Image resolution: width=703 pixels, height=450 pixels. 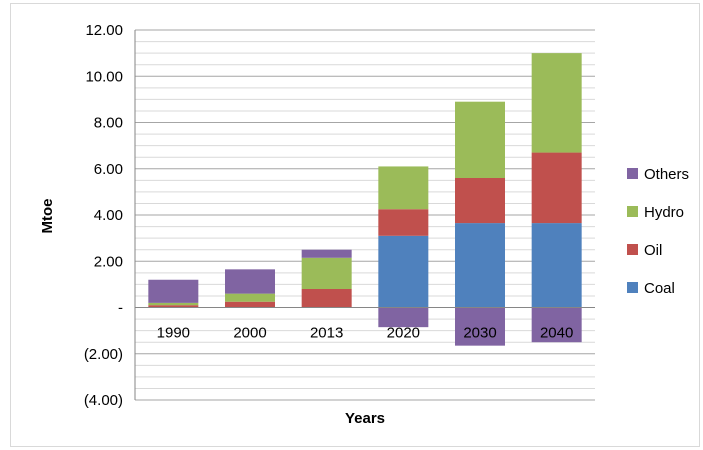 What do you see at coordinates (403, 188) in the screenshot?
I see `bar-hydro-2020` at bounding box center [403, 188].